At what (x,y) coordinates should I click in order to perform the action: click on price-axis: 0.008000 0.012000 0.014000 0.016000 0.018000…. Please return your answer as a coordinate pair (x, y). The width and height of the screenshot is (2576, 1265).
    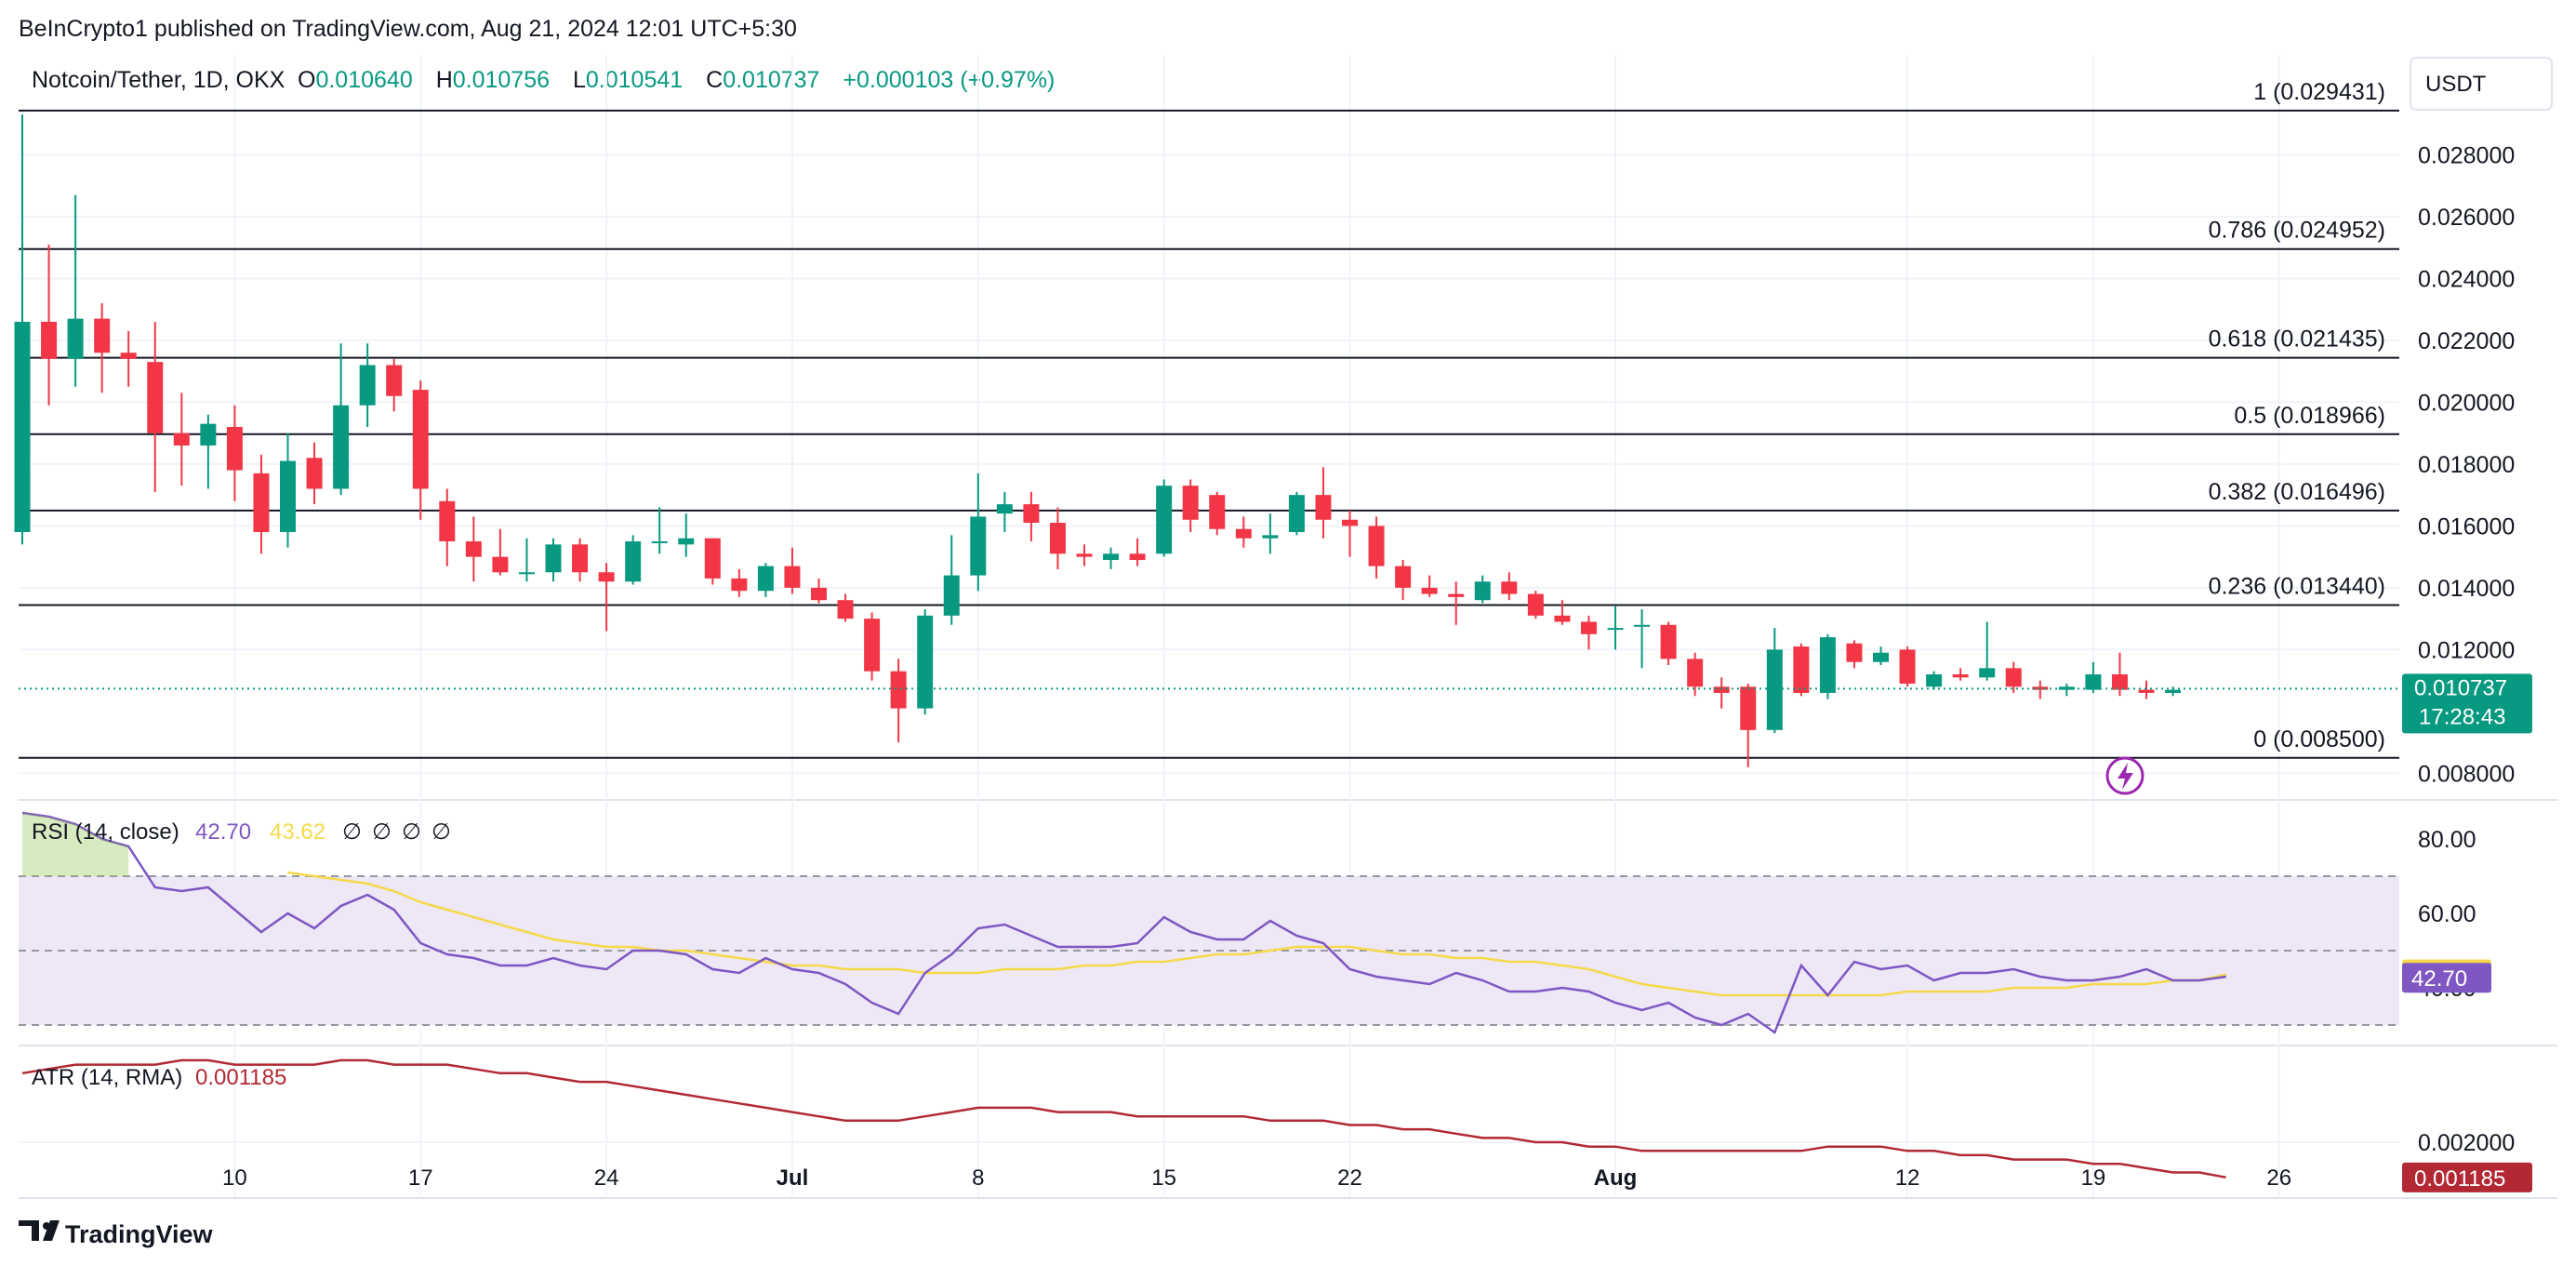
    Looking at the image, I should click on (2466, 649).